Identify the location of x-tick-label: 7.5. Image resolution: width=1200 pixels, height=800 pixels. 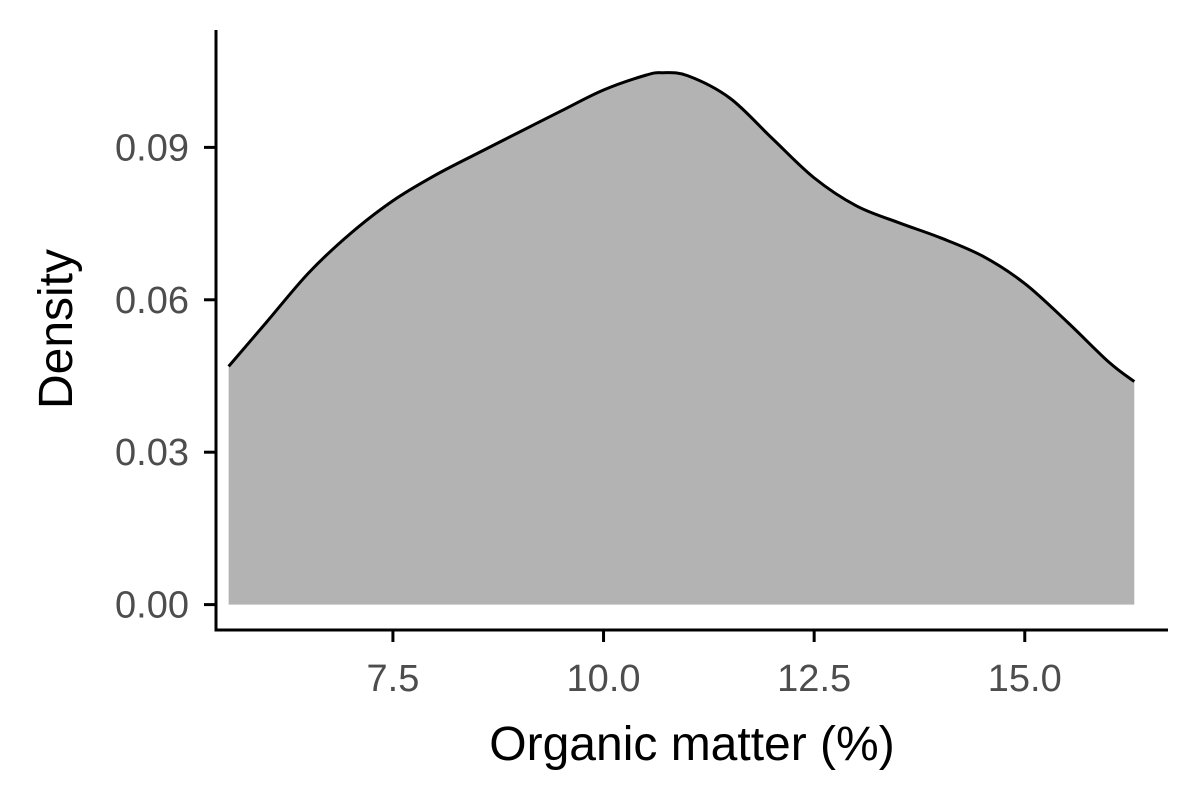
(393, 679).